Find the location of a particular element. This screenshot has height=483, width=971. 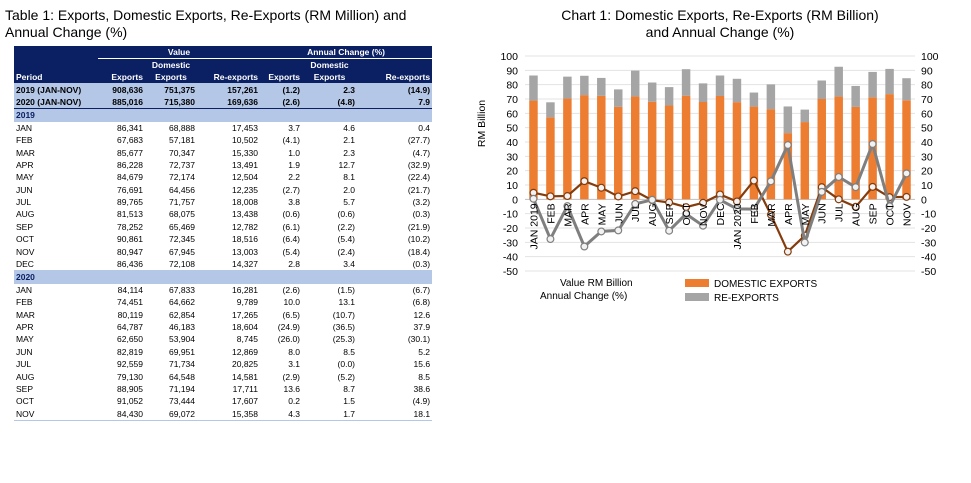

y-tick-label-left: 10 is located at coordinates (512, 186).